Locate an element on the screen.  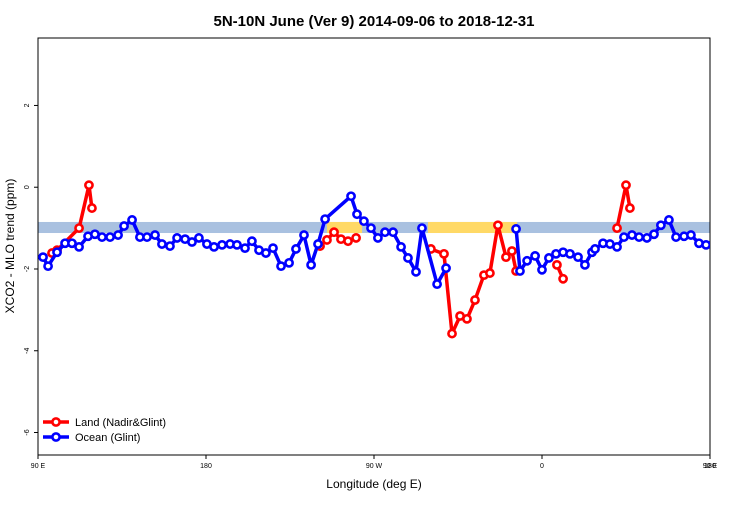
x-tick-label: 0 is located at coordinates (542, 466).